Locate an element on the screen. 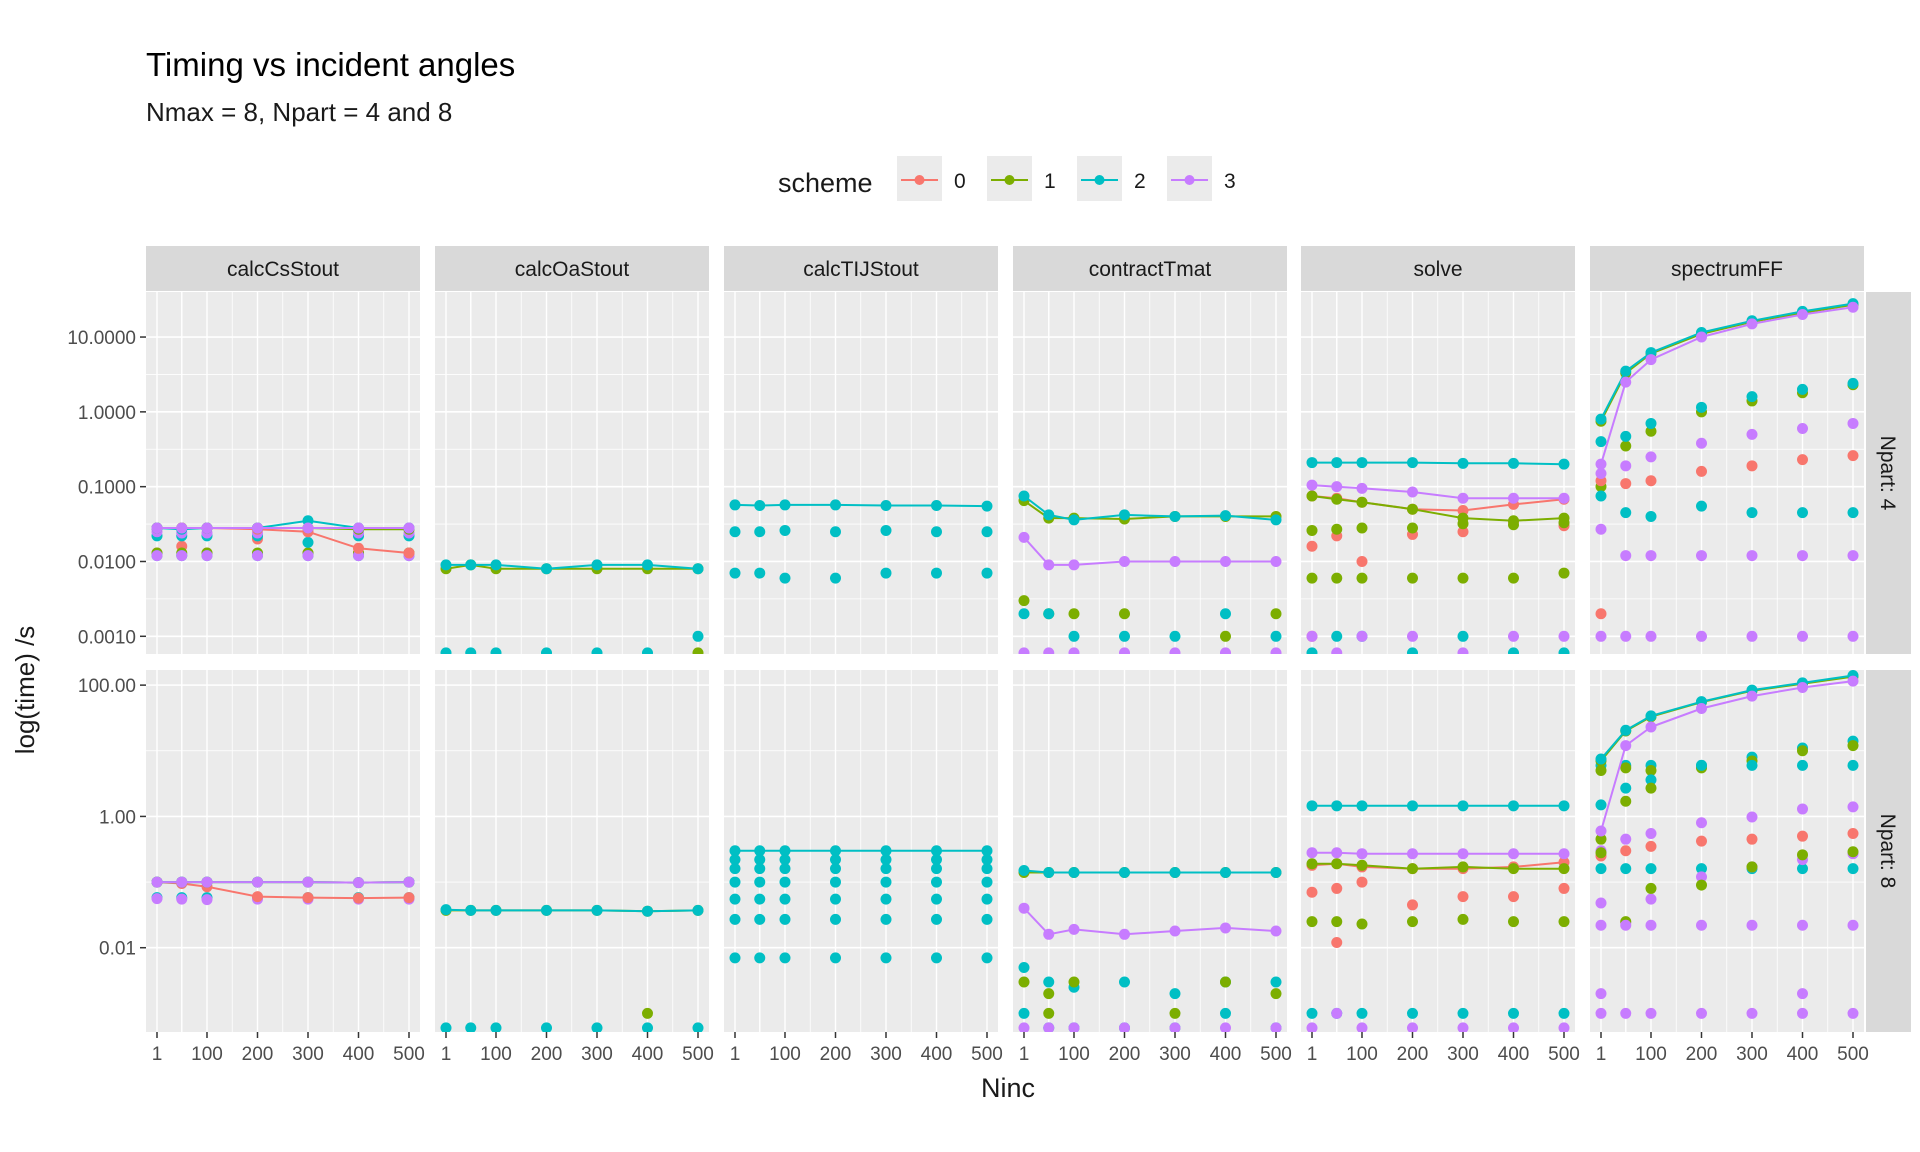 The height and width of the screenshot is (1152, 1920). x-tick-label: 200 is located at coordinates (1125, 1054).